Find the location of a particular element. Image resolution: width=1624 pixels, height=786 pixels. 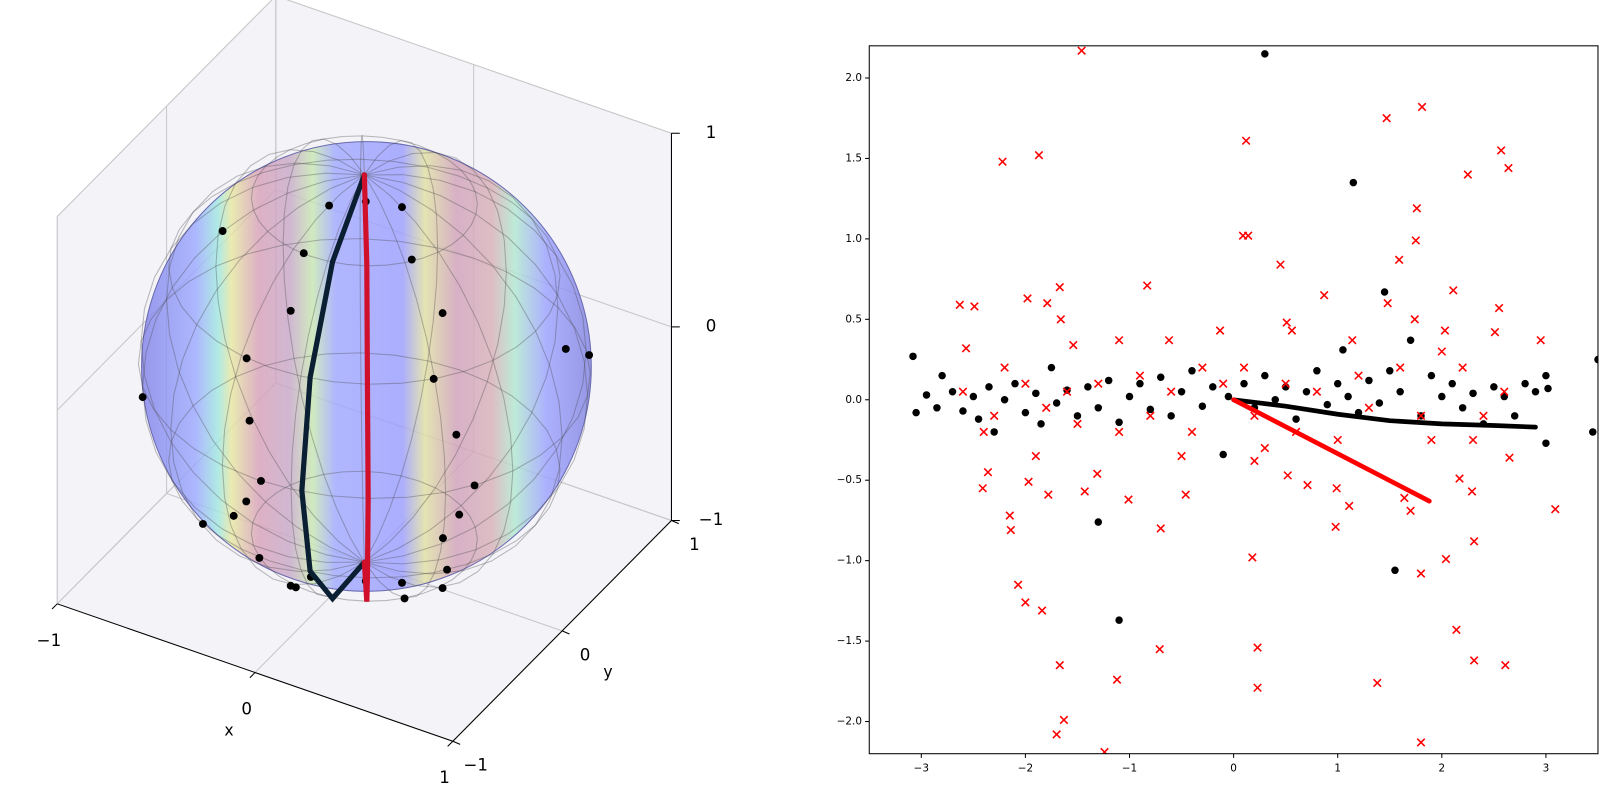

y-tick-label: −1.0 is located at coordinates (849, 561).